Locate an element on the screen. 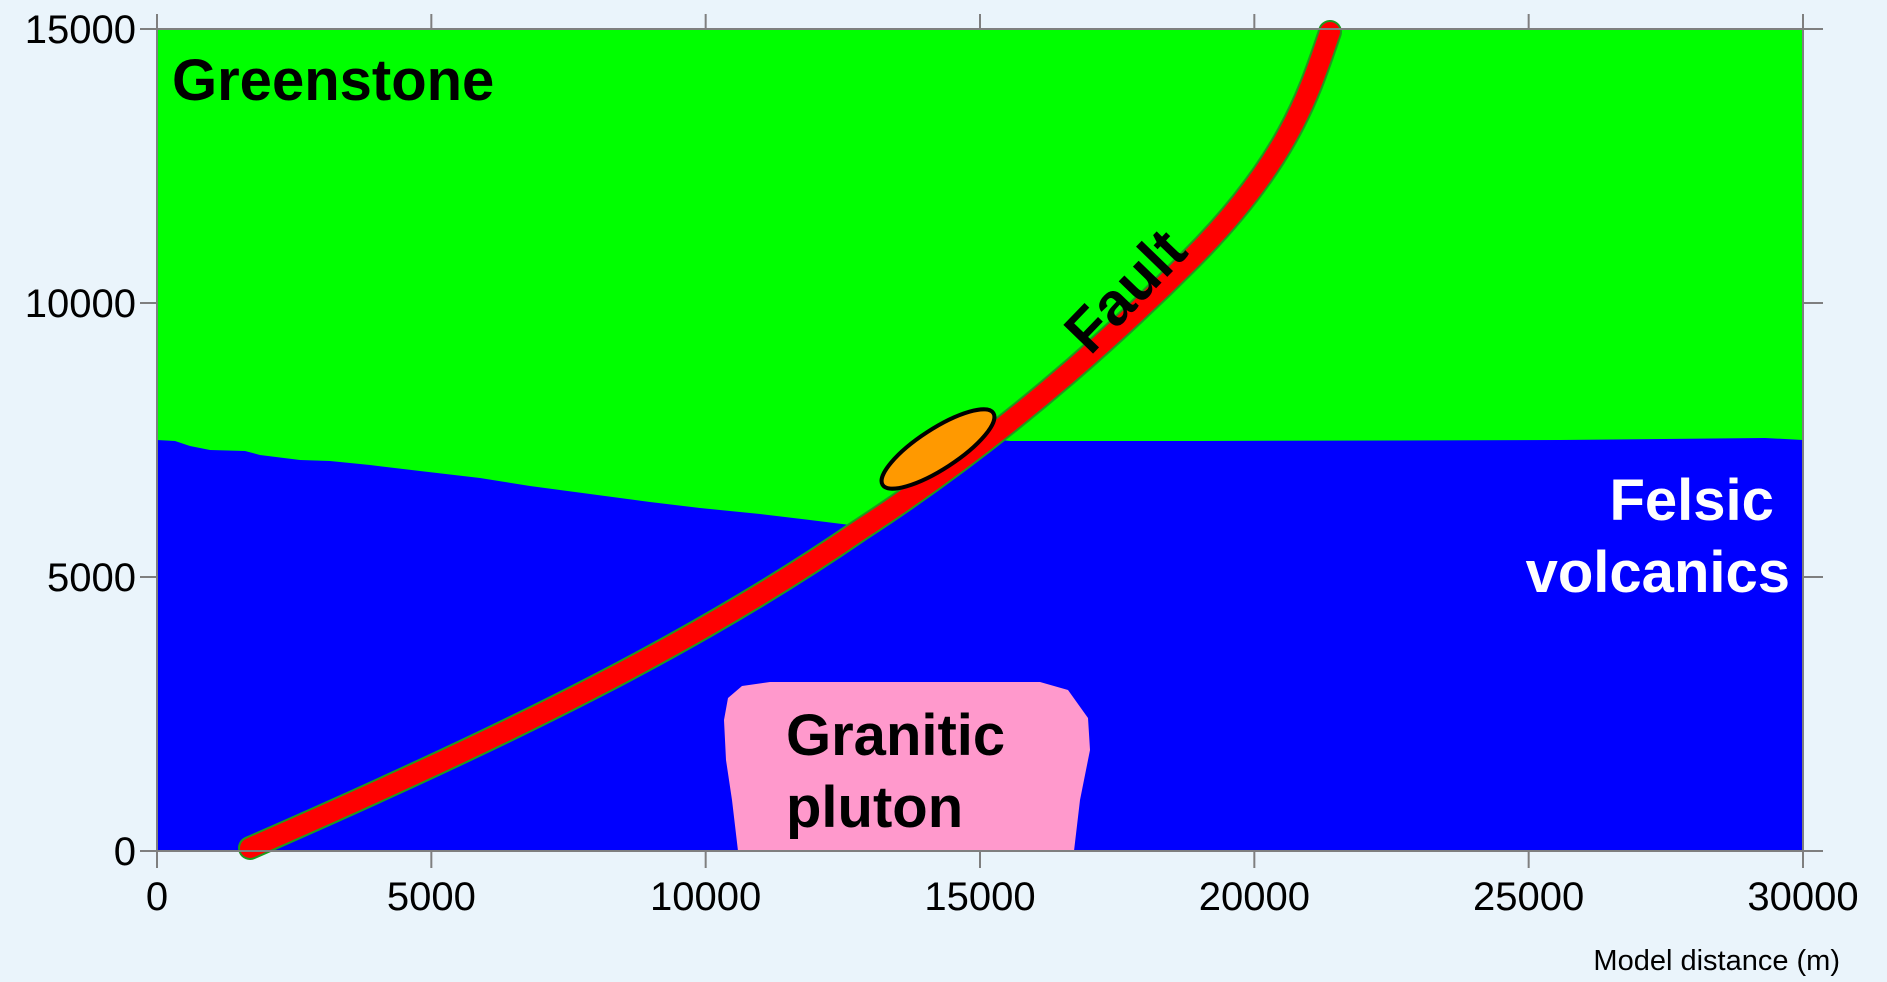 This screenshot has height=982, width=1887. x-tick-label: 10000 is located at coordinates (705, 897).